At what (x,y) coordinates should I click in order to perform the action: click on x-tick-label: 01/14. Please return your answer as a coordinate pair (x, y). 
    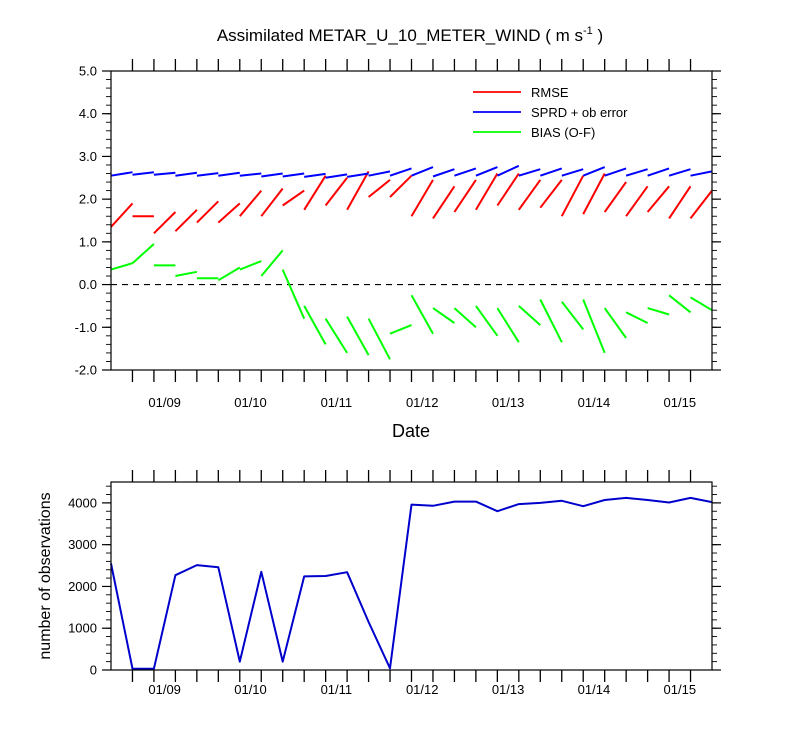
    Looking at the image, I should click on (594, 402).